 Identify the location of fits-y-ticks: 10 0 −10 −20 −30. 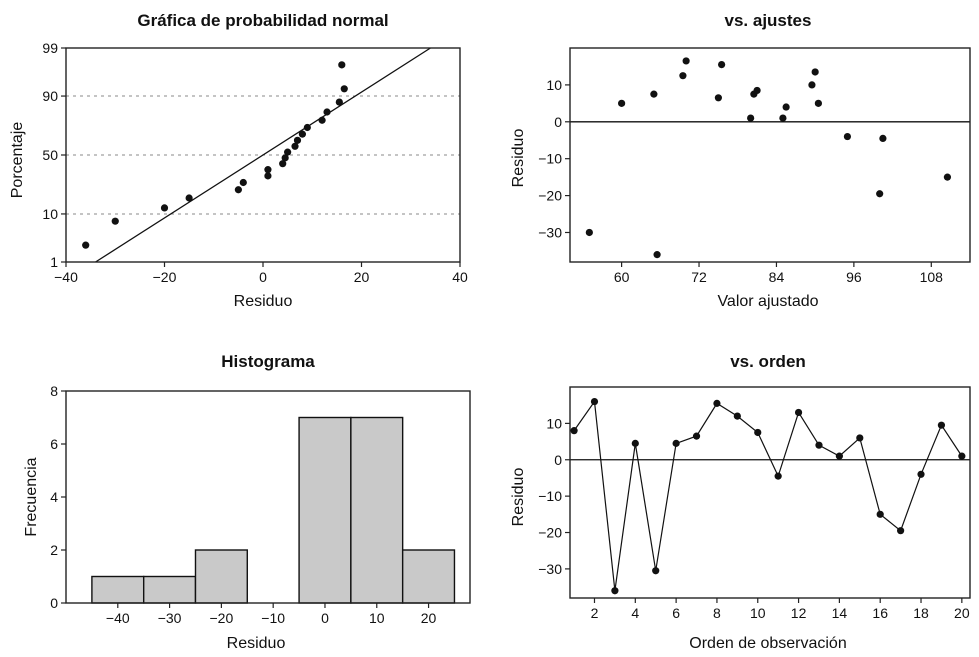
(554, 159).